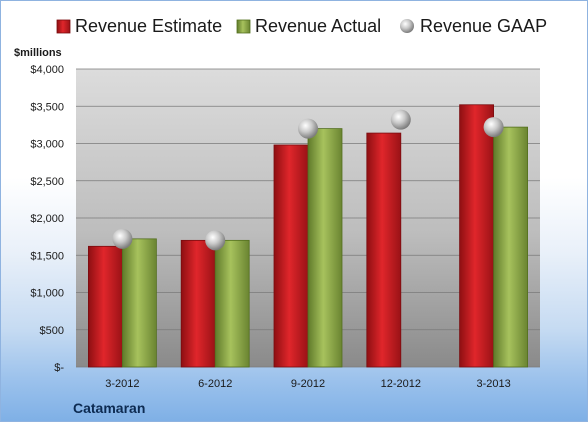 The image size is (588, 422). What do you see at coordinates (52, 331) in the screenshot?
I see `y-tick-label: $500` at bounding box center [52, 331].